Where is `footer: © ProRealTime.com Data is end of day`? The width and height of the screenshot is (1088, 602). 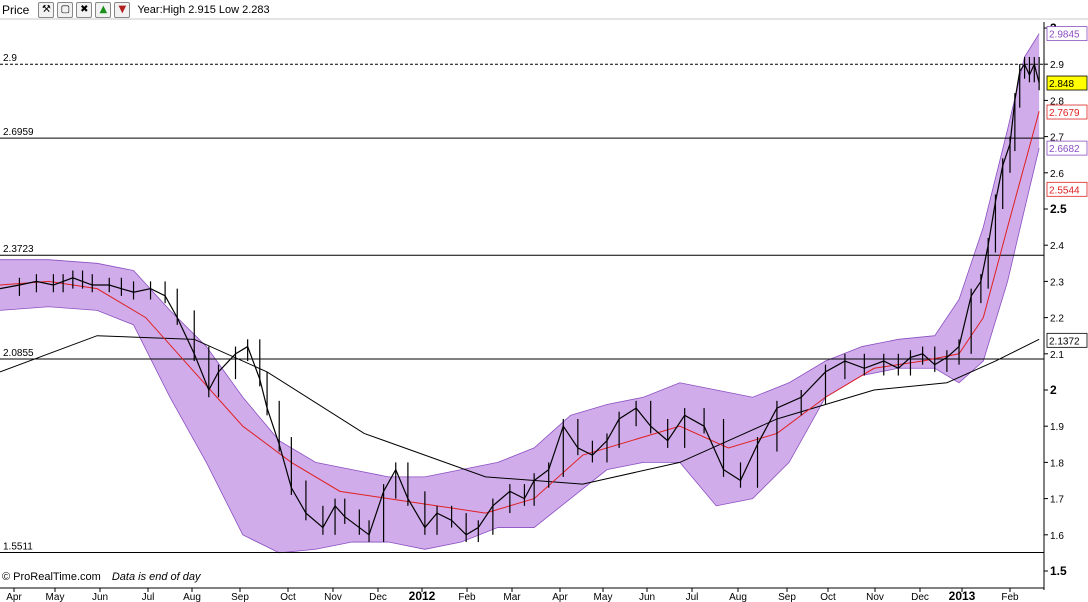
footer: © ProRealTime.com Data is end of day is located at coordinates (101, 577).